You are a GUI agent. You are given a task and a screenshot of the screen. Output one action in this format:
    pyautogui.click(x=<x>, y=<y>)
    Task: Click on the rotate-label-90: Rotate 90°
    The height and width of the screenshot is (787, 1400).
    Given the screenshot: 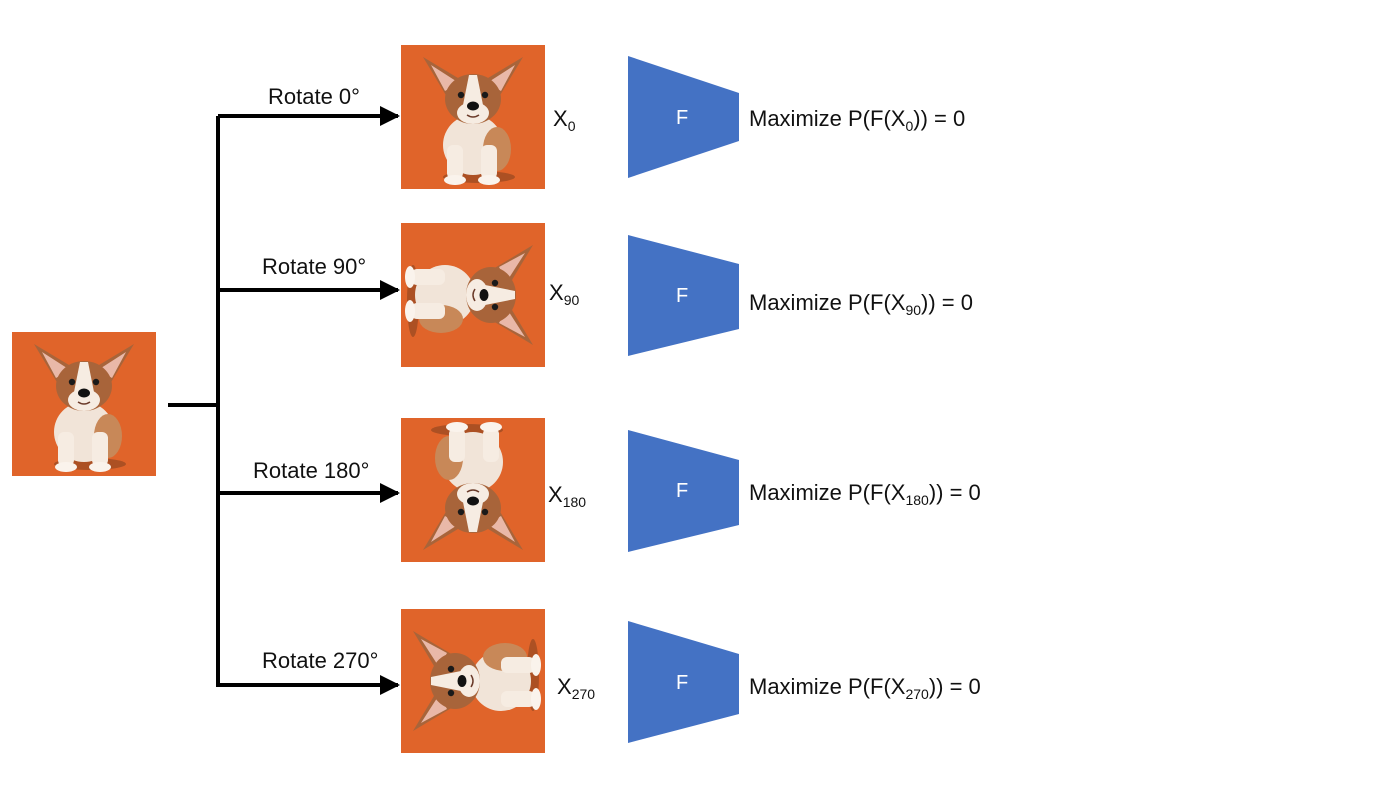 What is the action you would take?
    pyautogui.click(x=314, y=266)
    